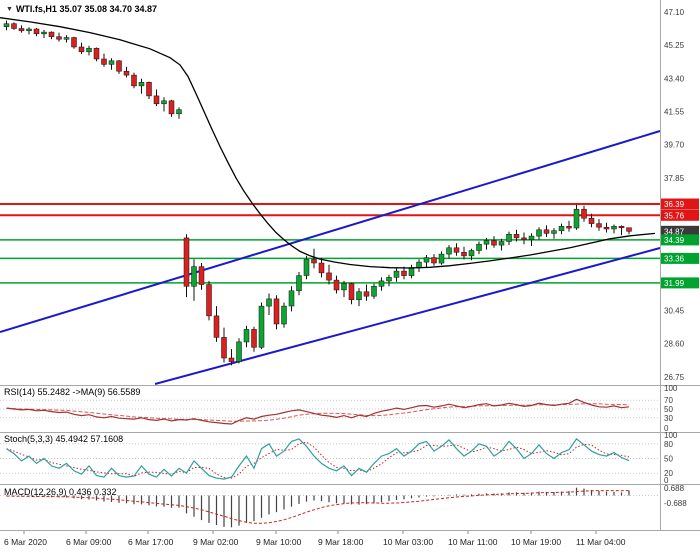 This screenshot has height=560, width=700. Describe the element at coordinates (674, 311) in the screenshot. I see `svg-text: 30.45` at that location.